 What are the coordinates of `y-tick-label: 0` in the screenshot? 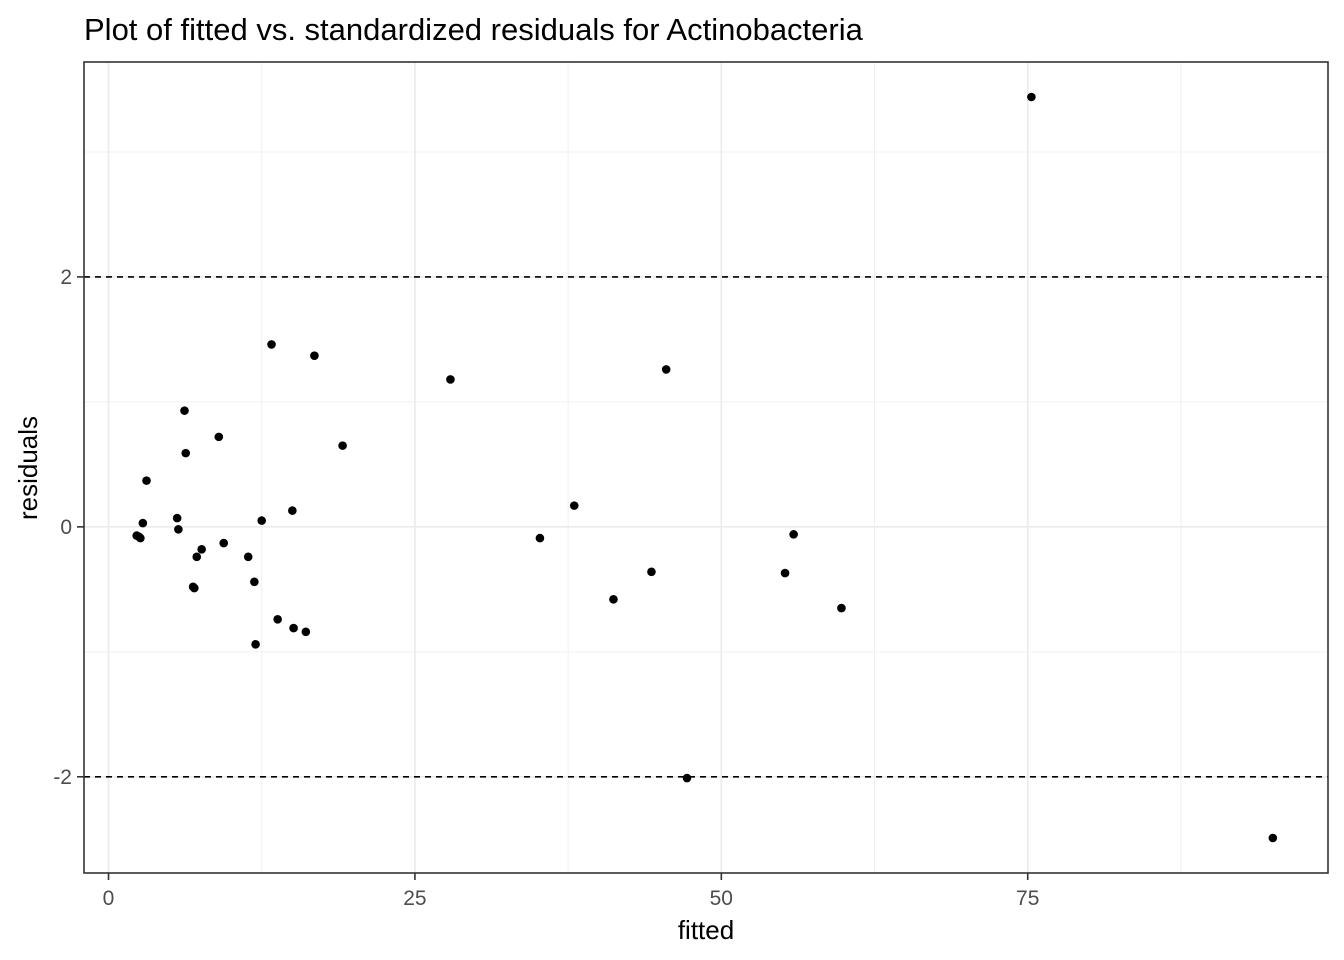 It's located at (66, 527).